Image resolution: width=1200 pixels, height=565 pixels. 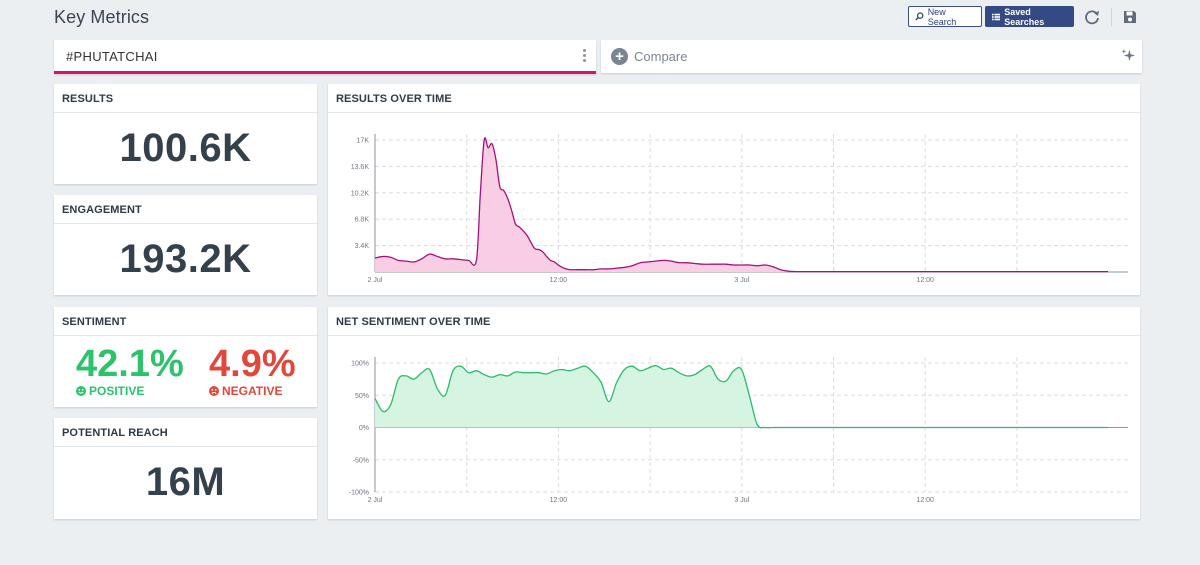 What do you see at coordinates (1130, 17) in the screenshot?
I see `floppy-disk-icon` at bounding box center [1130, 17].